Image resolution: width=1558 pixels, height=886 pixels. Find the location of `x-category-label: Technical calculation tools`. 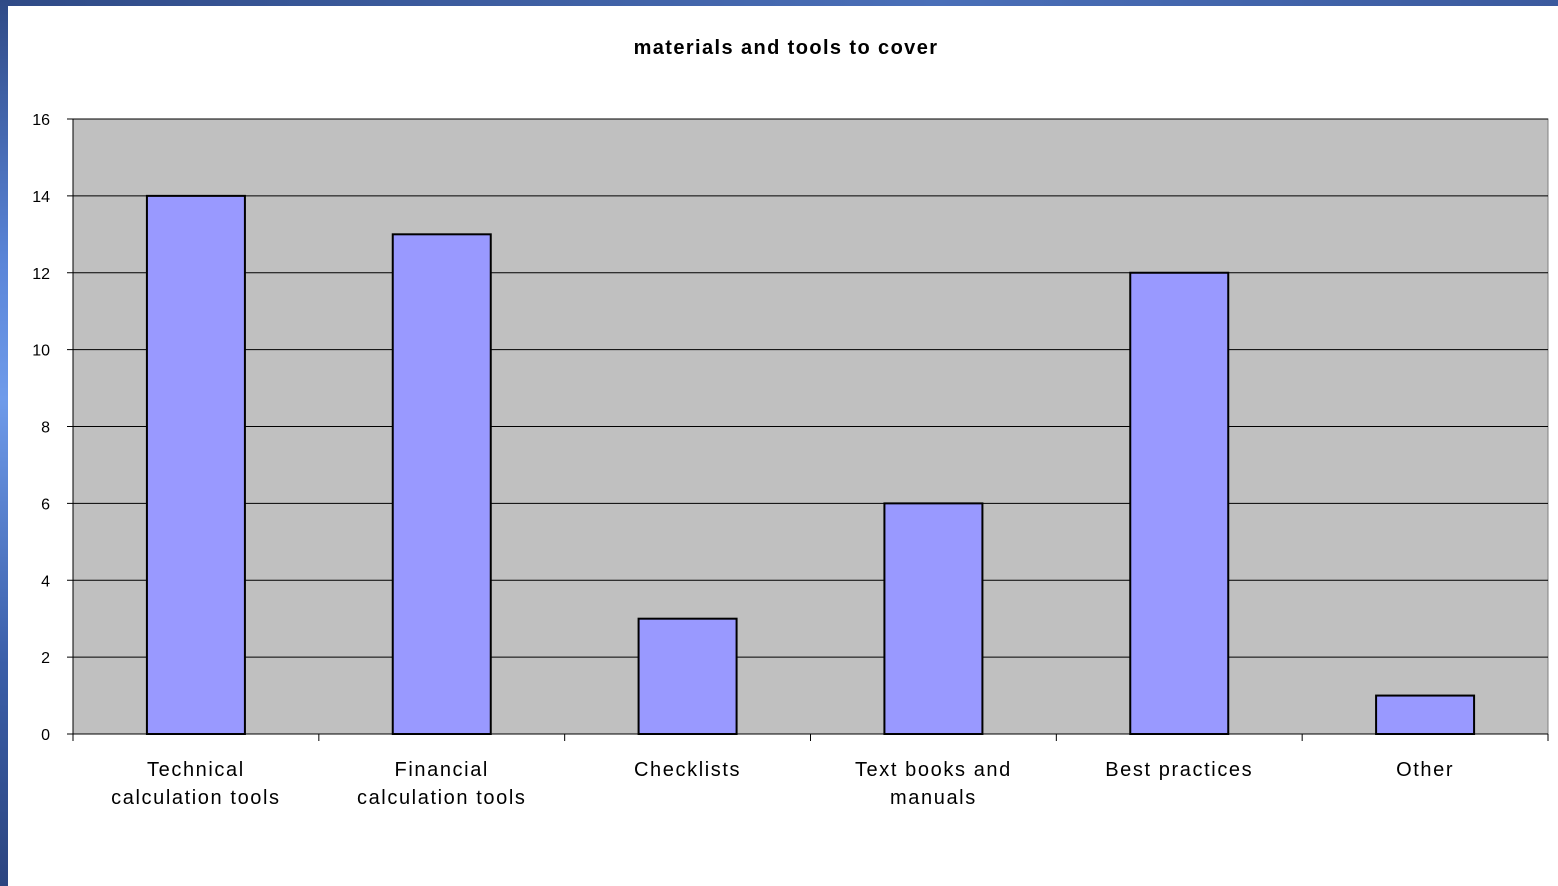

x-category-label: Technical calculation tools is located at coordinates (196, 784).